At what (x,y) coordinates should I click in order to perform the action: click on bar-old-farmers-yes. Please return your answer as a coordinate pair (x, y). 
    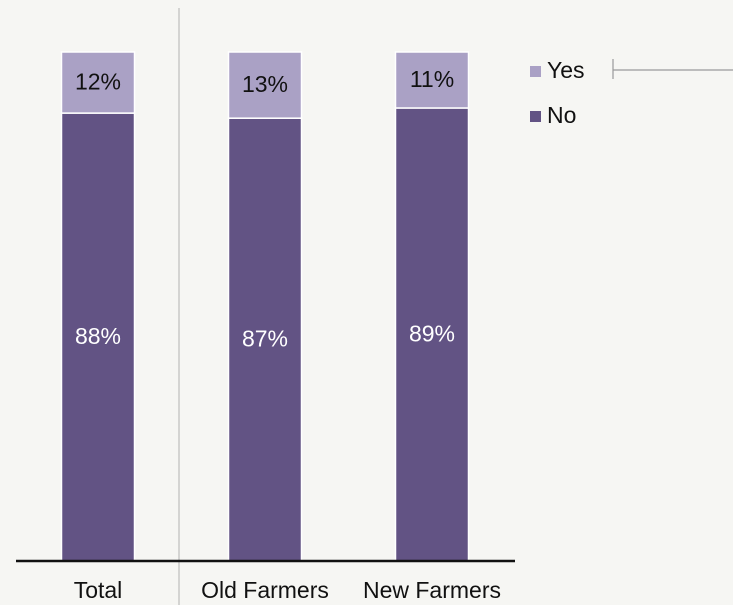
    Looking at the image, I should click on (265, 85).